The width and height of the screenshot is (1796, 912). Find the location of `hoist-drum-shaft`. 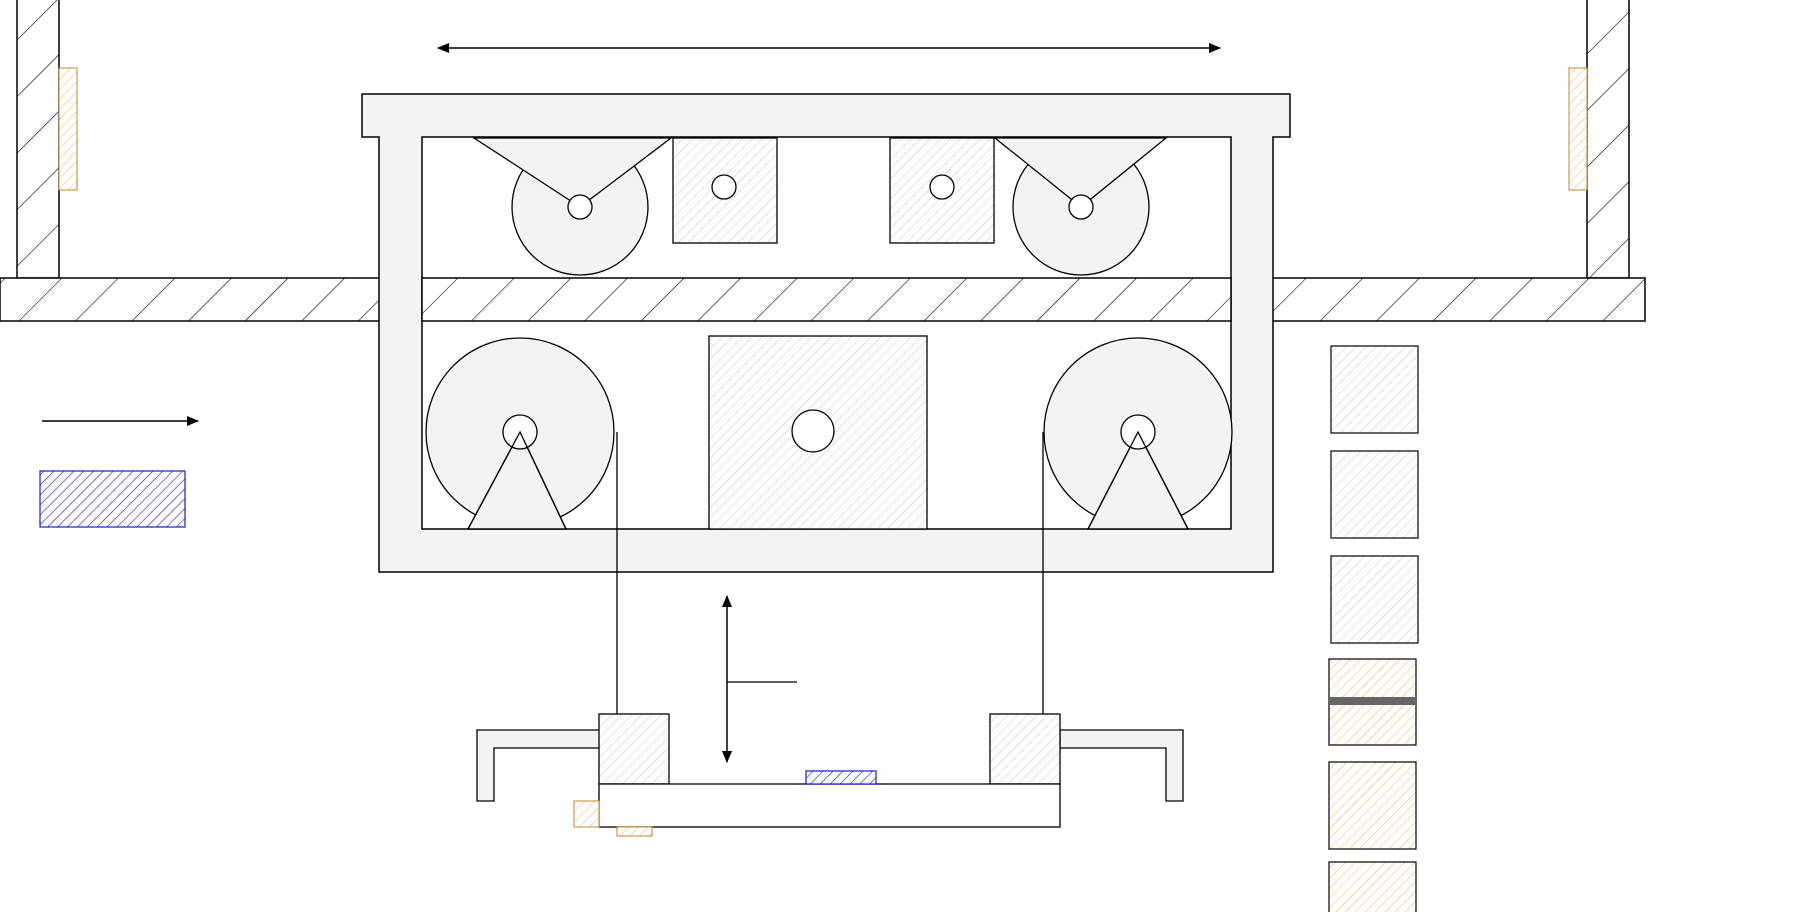

hoist-drum-shaft is located at coordinates (813, 431).